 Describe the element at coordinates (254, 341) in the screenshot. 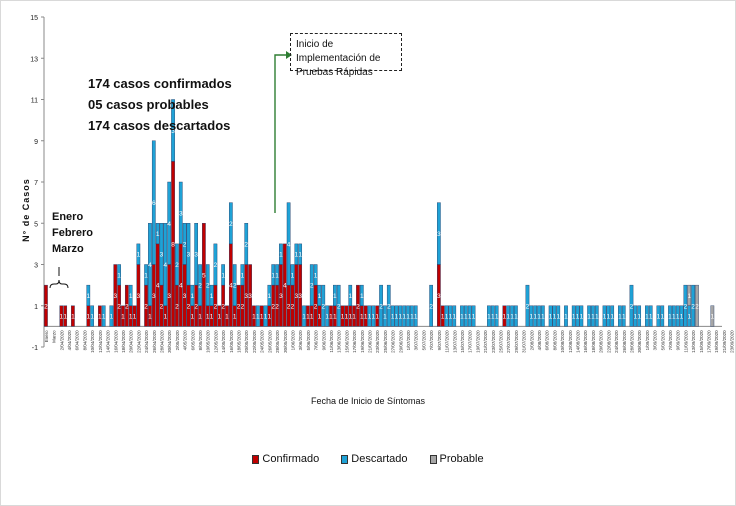

I see `x-tick-label: 22/05/2020` at that location.